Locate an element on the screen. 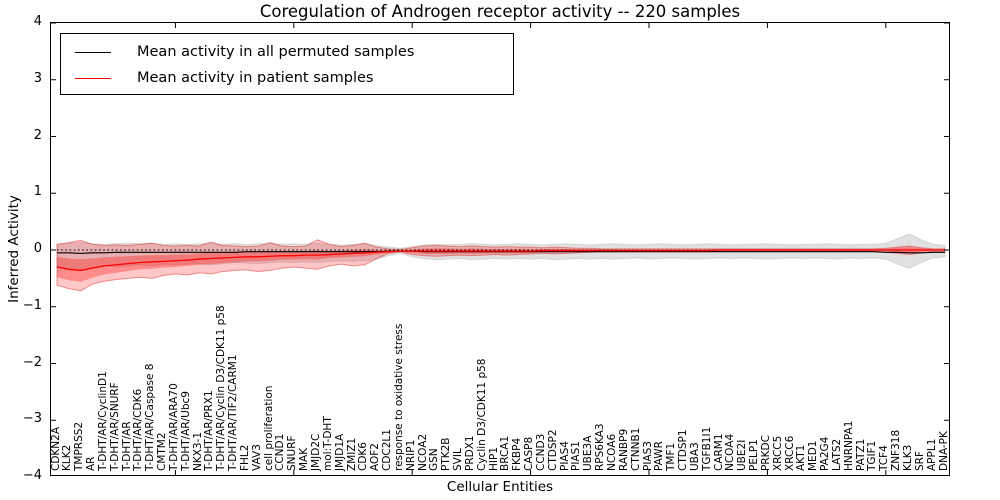  x-category-label: TGFB1I1 is located at coordinates (706, 448).